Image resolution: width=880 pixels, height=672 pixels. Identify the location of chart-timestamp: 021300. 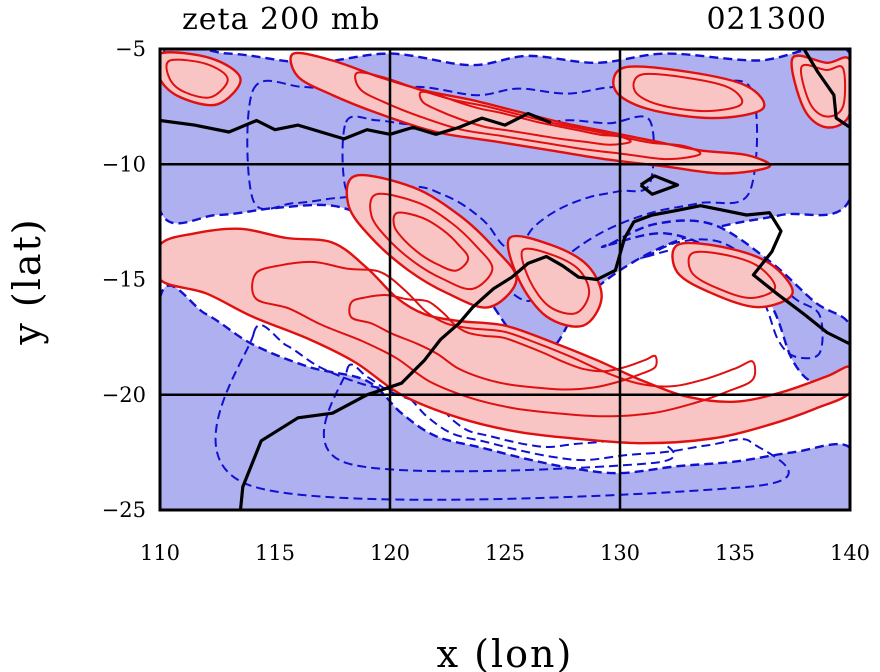
(766, 19).